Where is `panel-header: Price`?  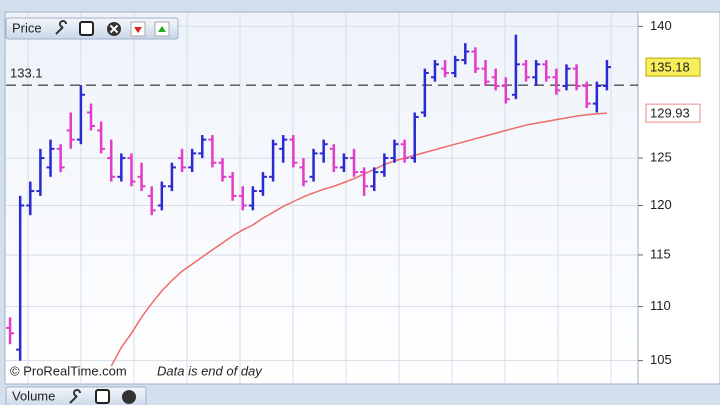
panel-header: Price is located at coordinates (92, 28).